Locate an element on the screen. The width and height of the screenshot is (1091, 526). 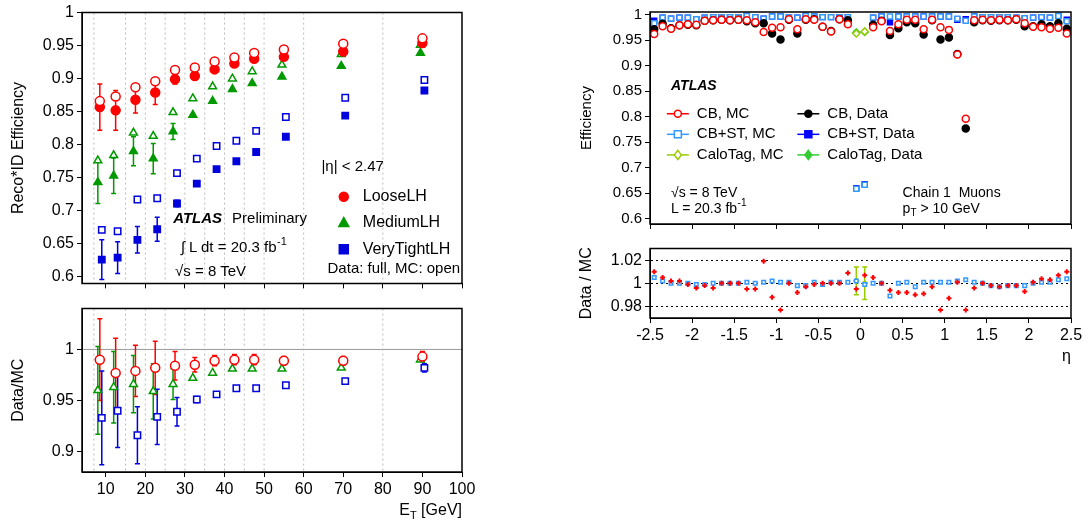
x-tick-label: 50 is located at coordinates (264, 489).